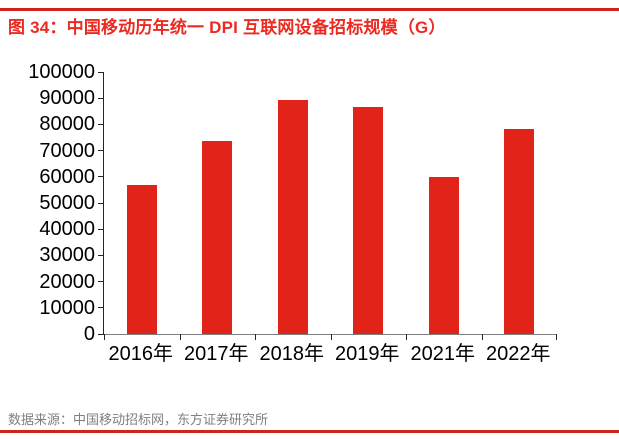 This screenshot has width=619, height=439. What do you see at coordinates (443, 354) in the screenshot?
I see `x-axis-tick-label: 2021年` at bounding box center [443, 354].